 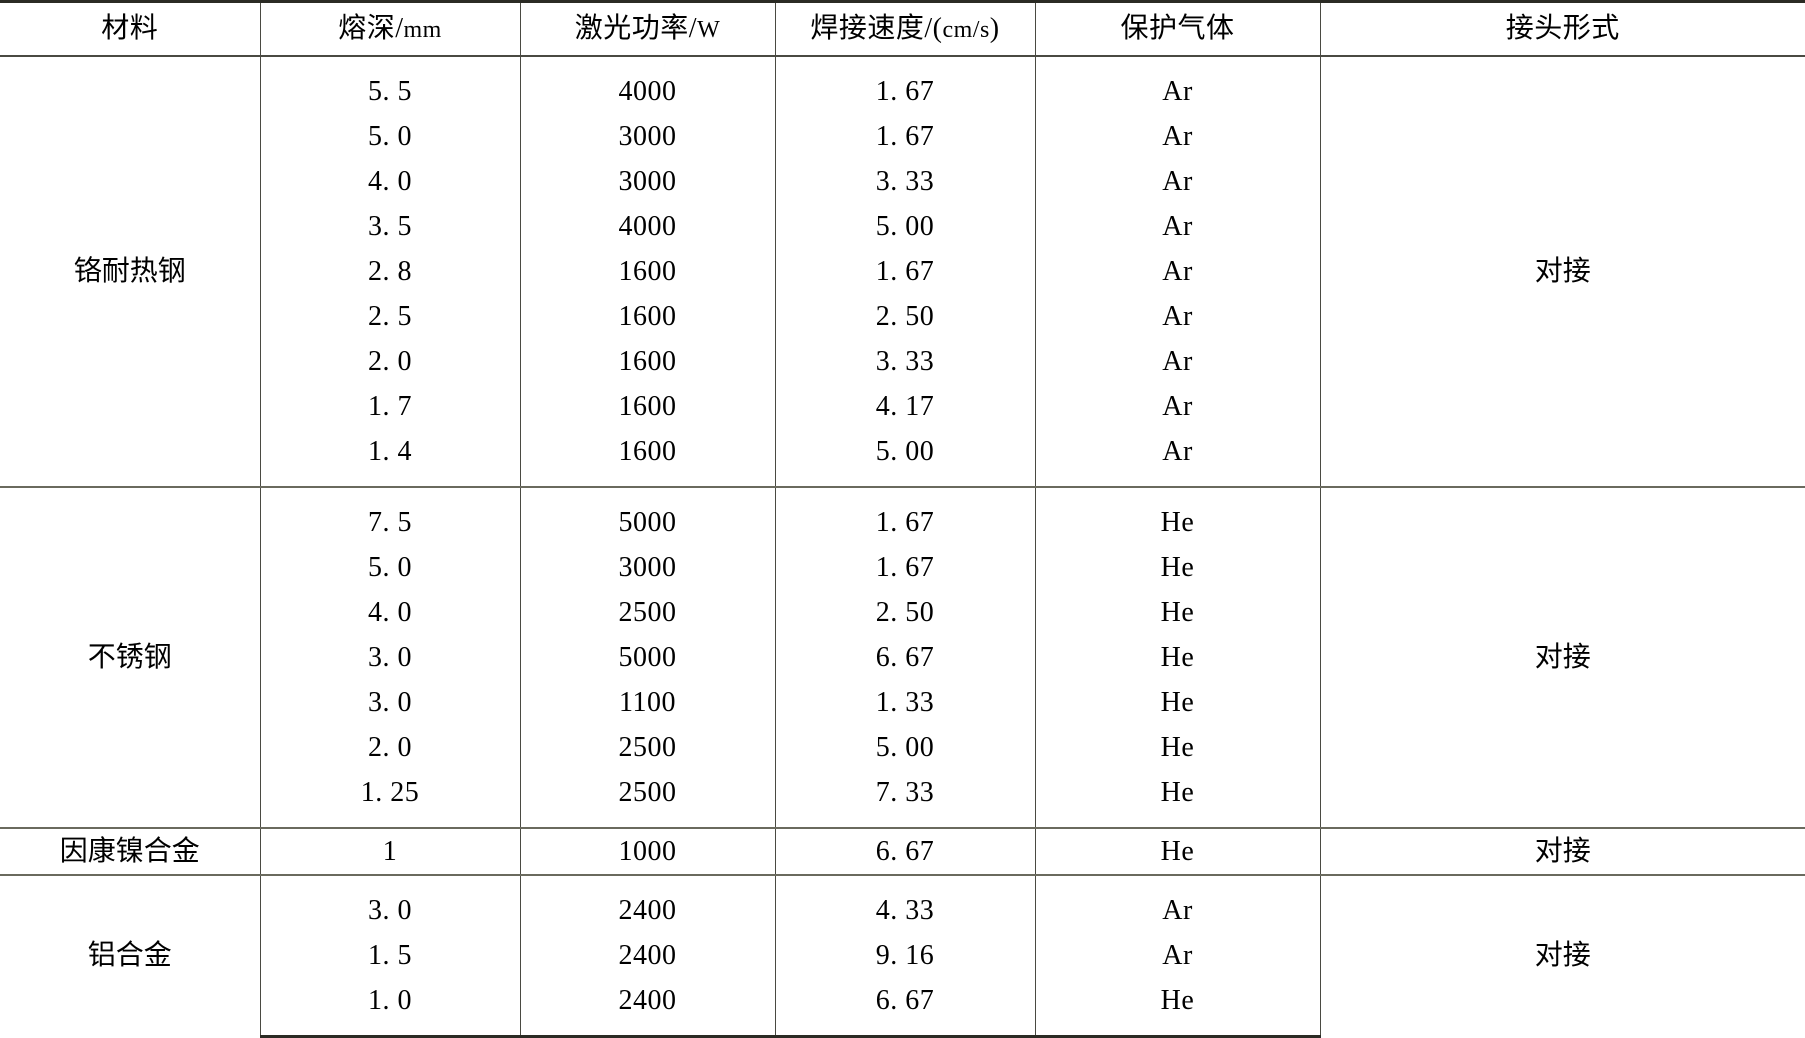 I want to click on cell-speed: 4. 17, so click(x=905, y=406).